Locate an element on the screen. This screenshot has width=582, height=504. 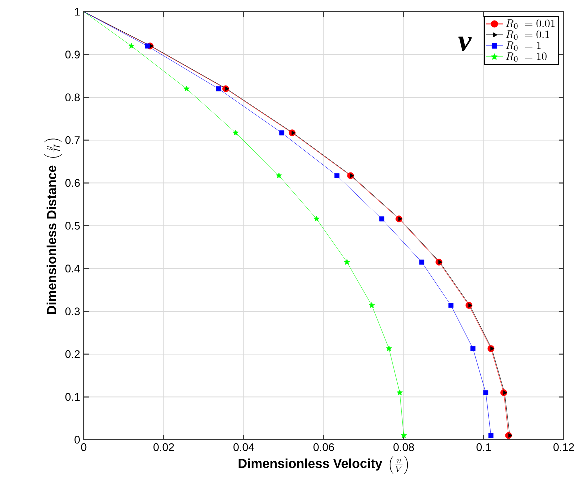
annotation: v is located at coordinates (465, 44).